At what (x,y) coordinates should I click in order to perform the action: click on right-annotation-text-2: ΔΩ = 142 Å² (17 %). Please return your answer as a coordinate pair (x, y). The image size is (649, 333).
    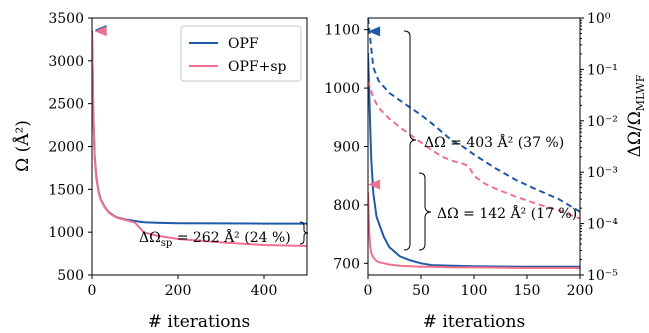
    Looking at the image, I should click on (507, 213).